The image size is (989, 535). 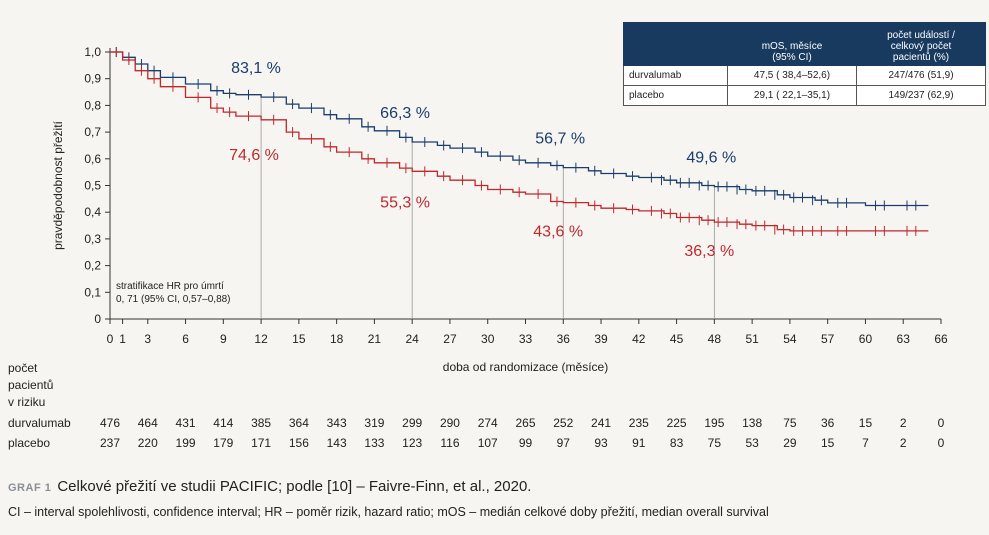 I want to click on x-tick-label: 36, so click(x=564, y=339).